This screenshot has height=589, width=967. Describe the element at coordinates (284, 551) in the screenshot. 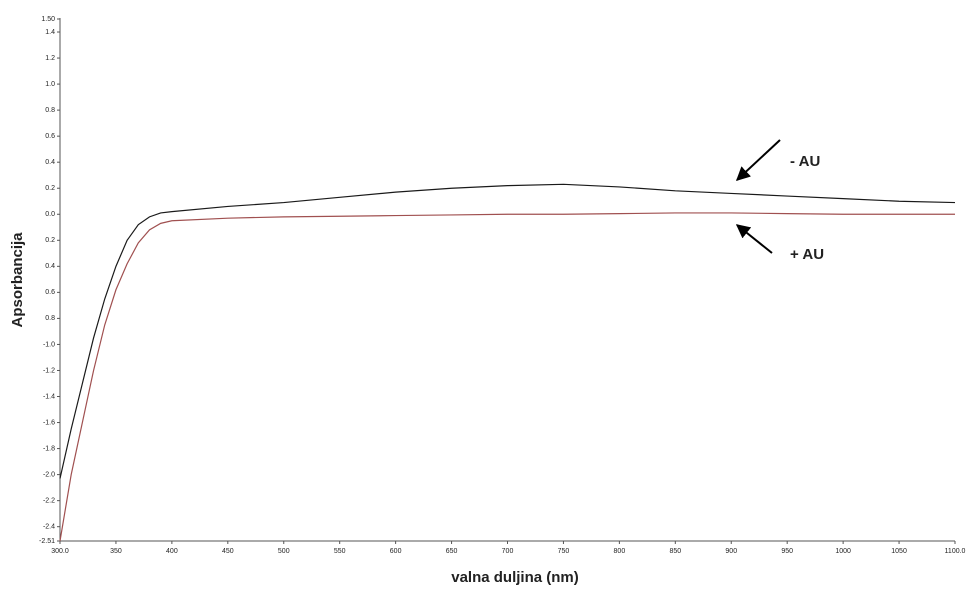

I see `x-tick-label: 500` at that location.